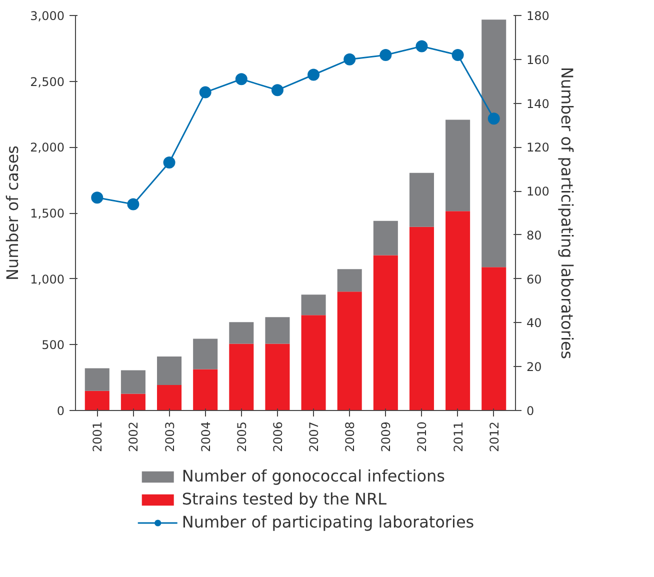  I want to click on y2-tick-label: 140, so click(538, 103).